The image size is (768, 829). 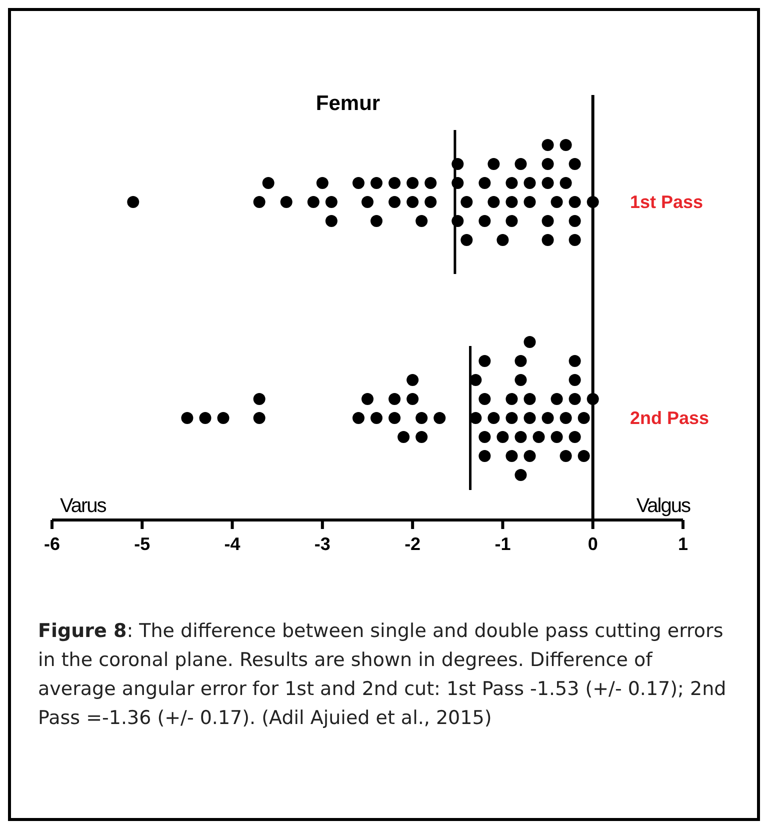 What do you see at coordinates (683, 544) in the screenshot?
I see `x-tick-label: 1` at bounding box center [683, 544].